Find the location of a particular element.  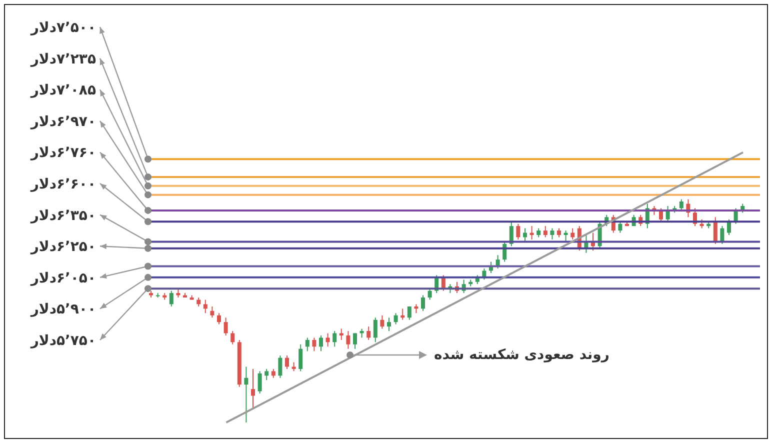

ref-line-label: ۶٬۶۰۰دلار is located at coordinates (63, 184).